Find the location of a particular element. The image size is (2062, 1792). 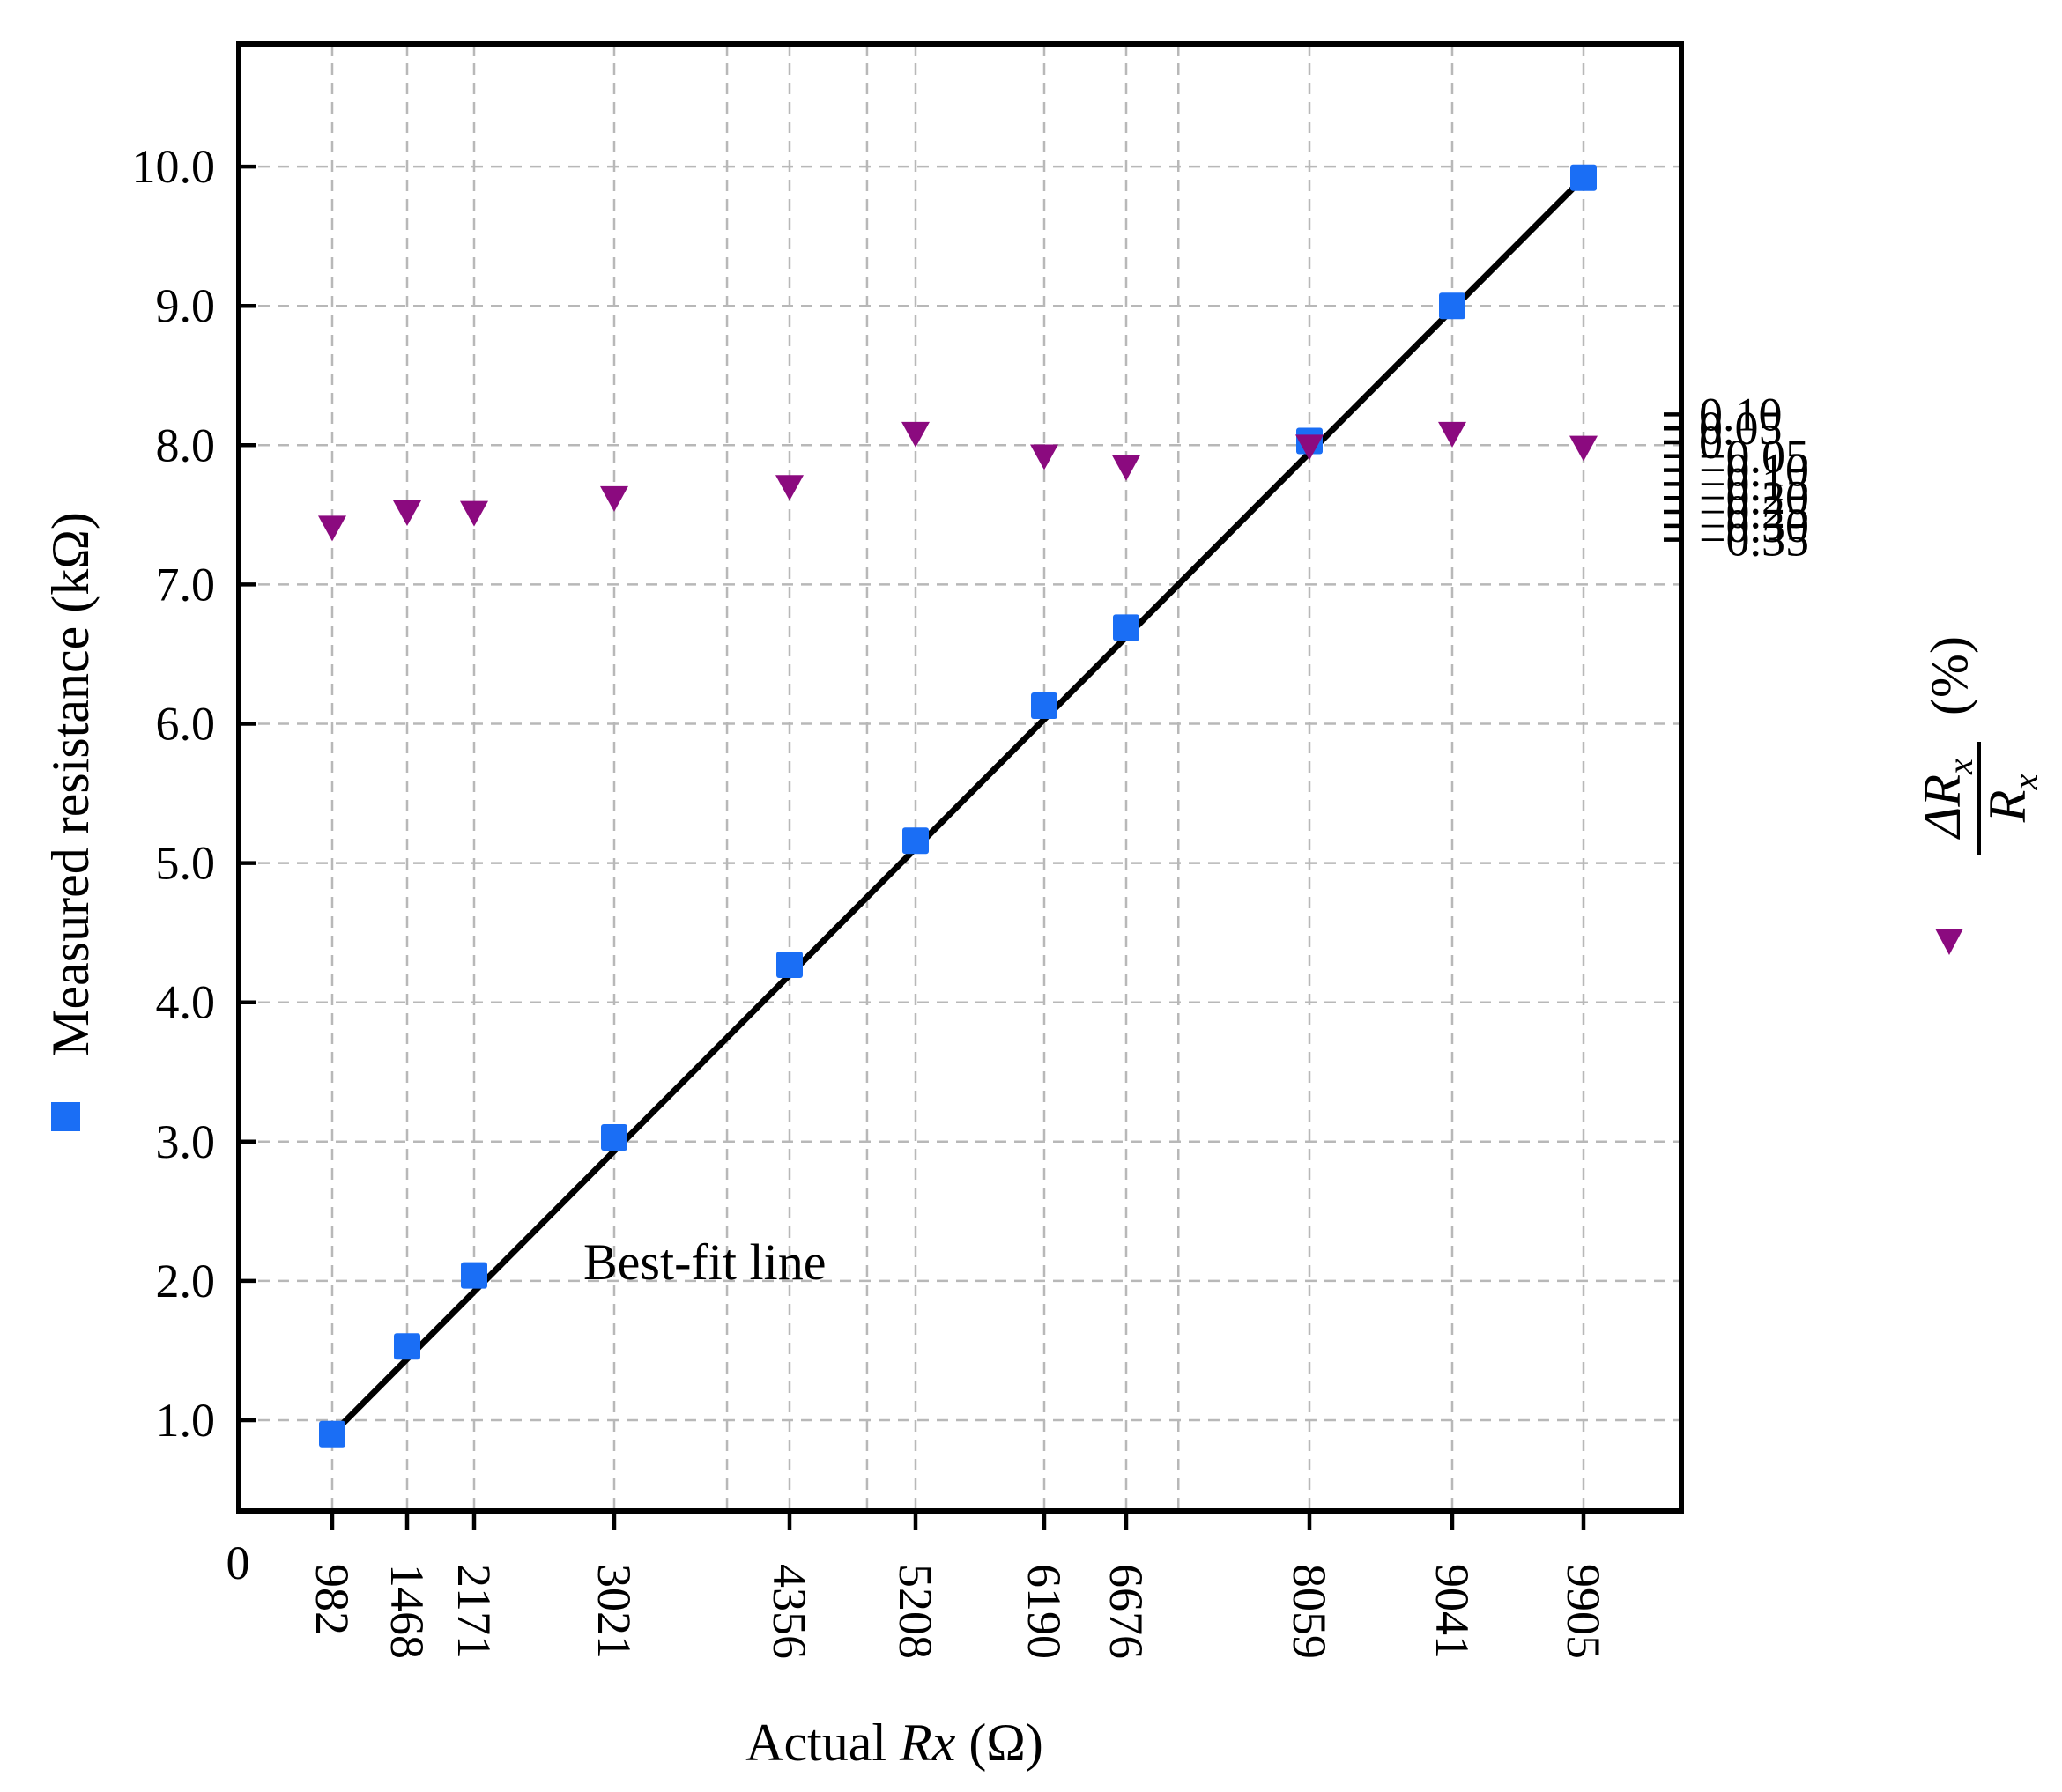

left-axis-legend-square is located at coordinates (65, 1116).